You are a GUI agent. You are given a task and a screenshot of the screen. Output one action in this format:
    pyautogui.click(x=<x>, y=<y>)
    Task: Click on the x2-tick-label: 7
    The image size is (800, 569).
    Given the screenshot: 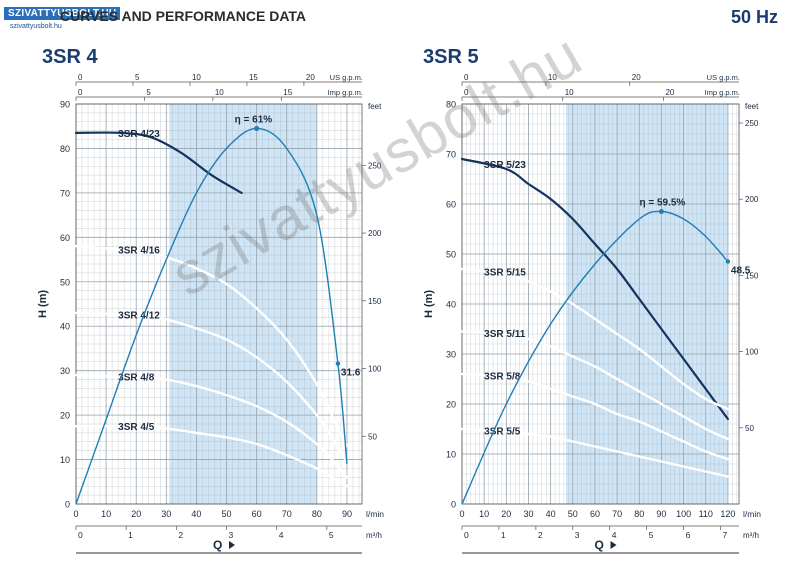 What is the action you would take?
    pyautogui.click(x=725, y=535)
    